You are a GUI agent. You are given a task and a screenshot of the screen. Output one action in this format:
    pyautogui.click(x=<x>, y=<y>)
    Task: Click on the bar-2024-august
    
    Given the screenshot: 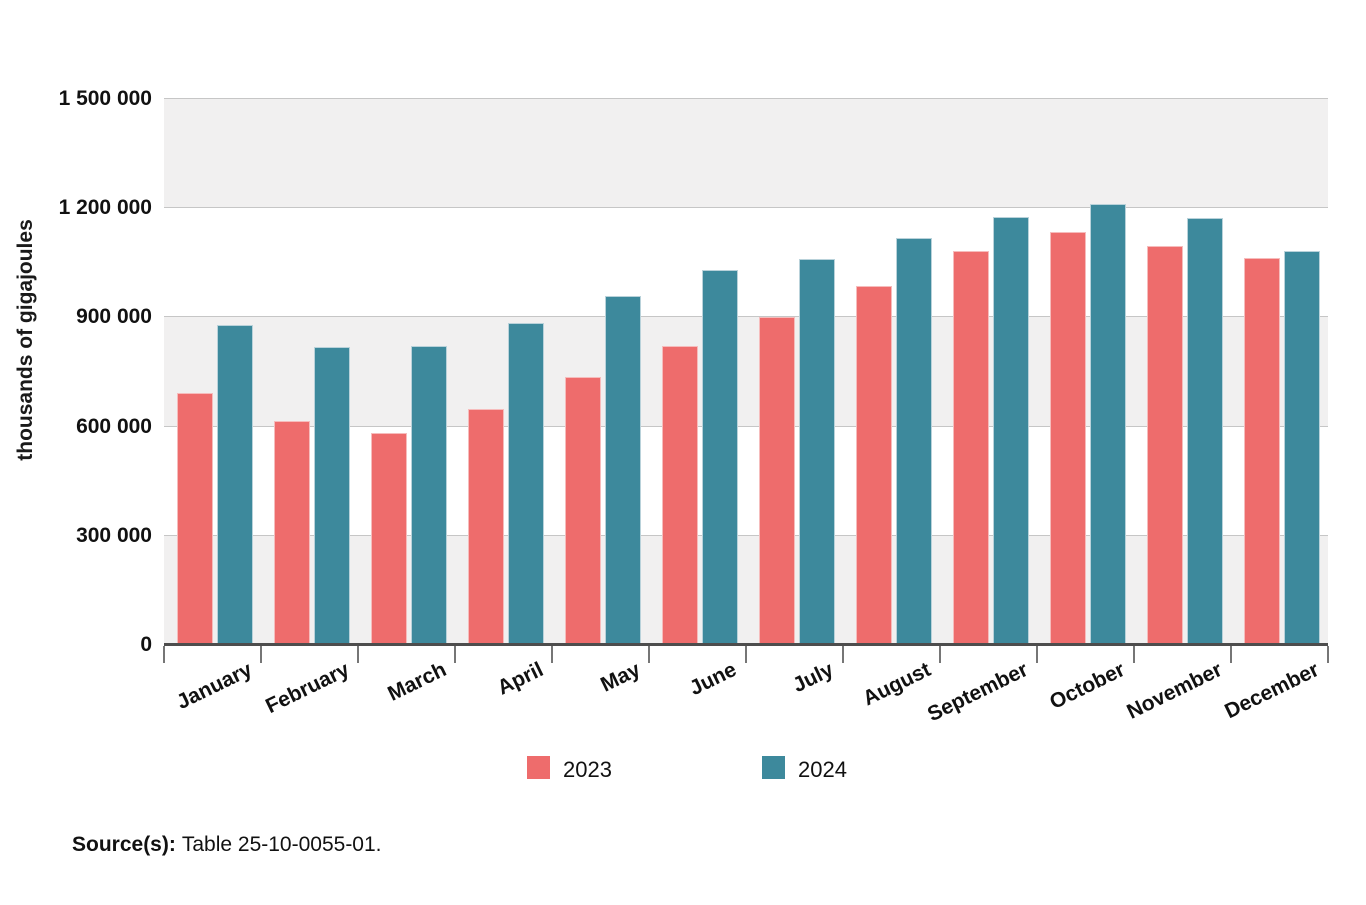 What is the action you would take?
    pyautogui.click(x=914, y=441)
    